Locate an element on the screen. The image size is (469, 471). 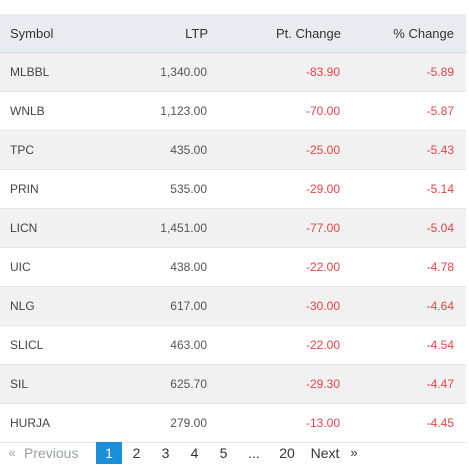
cell-pct-change: -4.45 is located at coordinates (403, 423).